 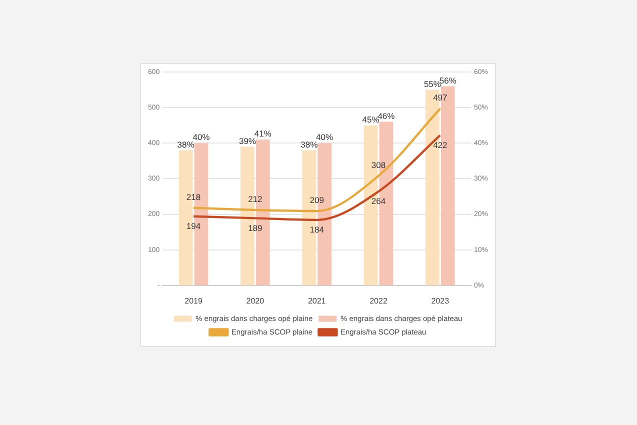 What do you see at coordinates (317, 301) in the screenshot?
I see `x-tick-label: 2021` at bounding box center [317, 301].